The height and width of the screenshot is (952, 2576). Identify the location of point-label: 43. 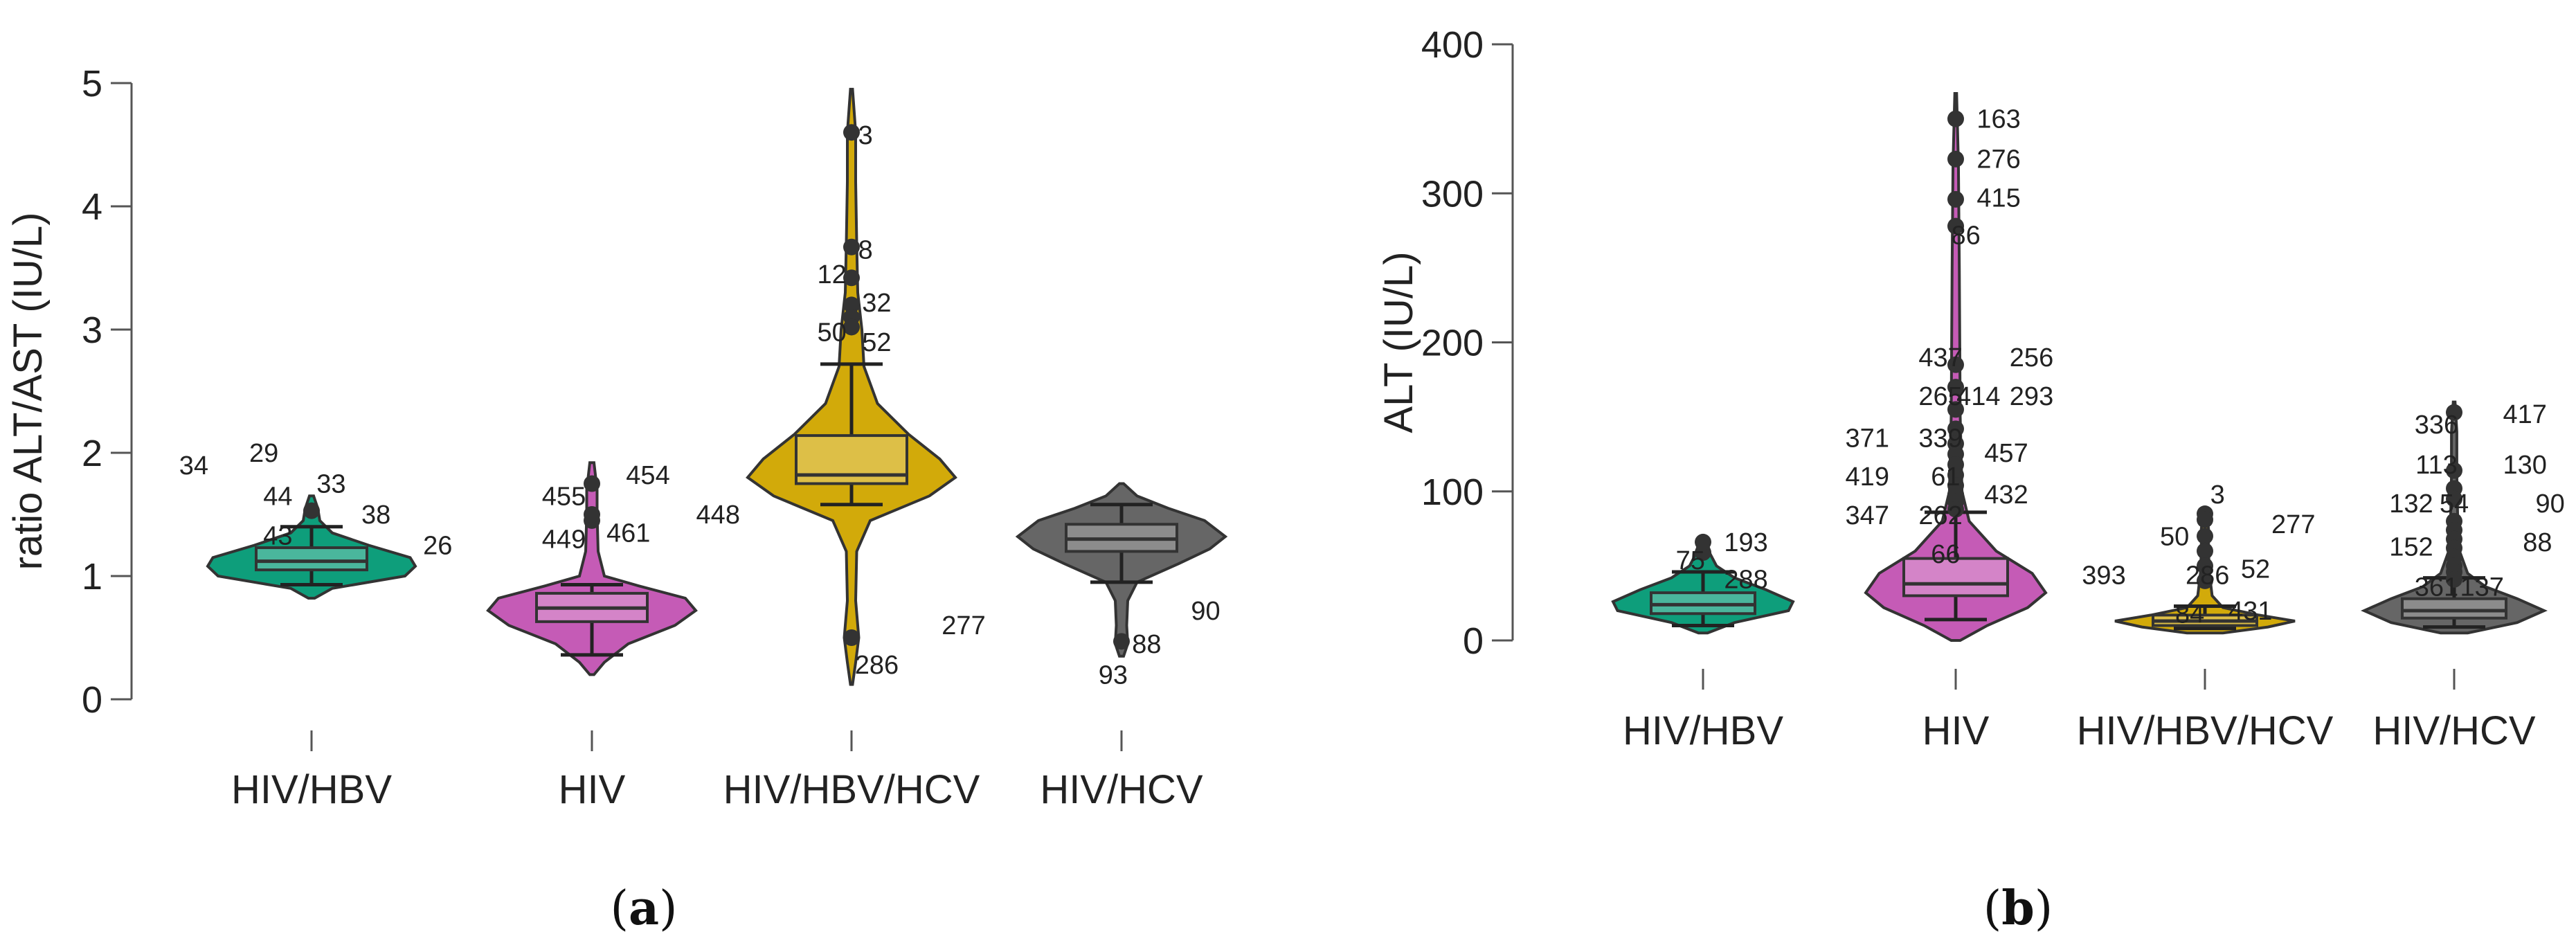
(277, 535).